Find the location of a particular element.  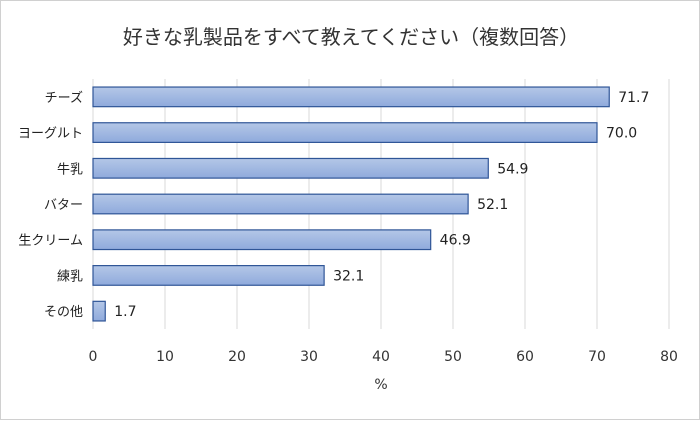

data-label: 54.9 is located at coordinates (512, 169).